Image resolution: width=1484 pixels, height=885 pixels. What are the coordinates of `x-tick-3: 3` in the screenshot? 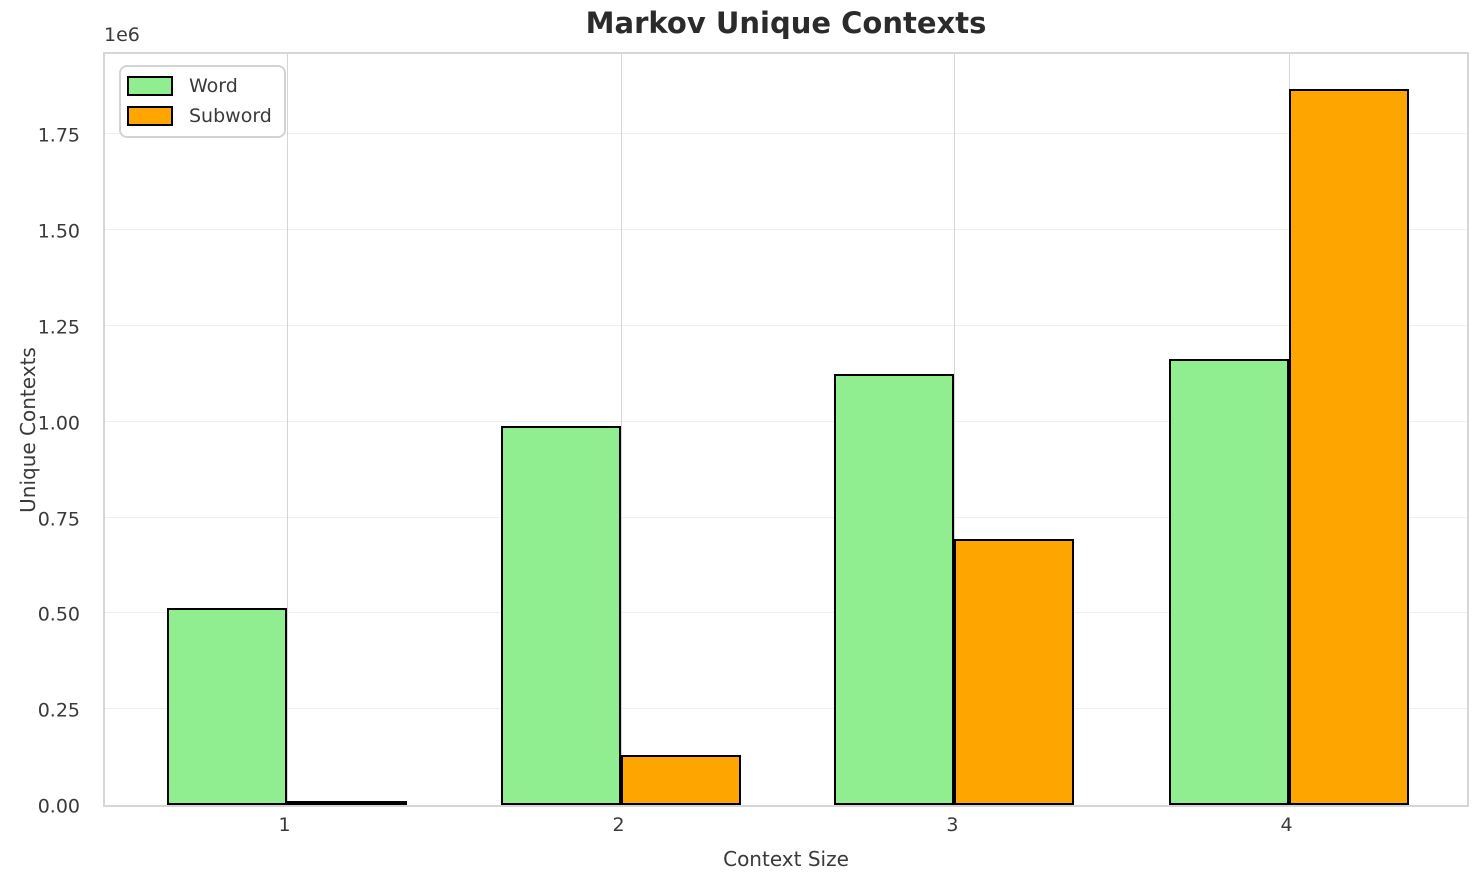 It's located at (952, 825).